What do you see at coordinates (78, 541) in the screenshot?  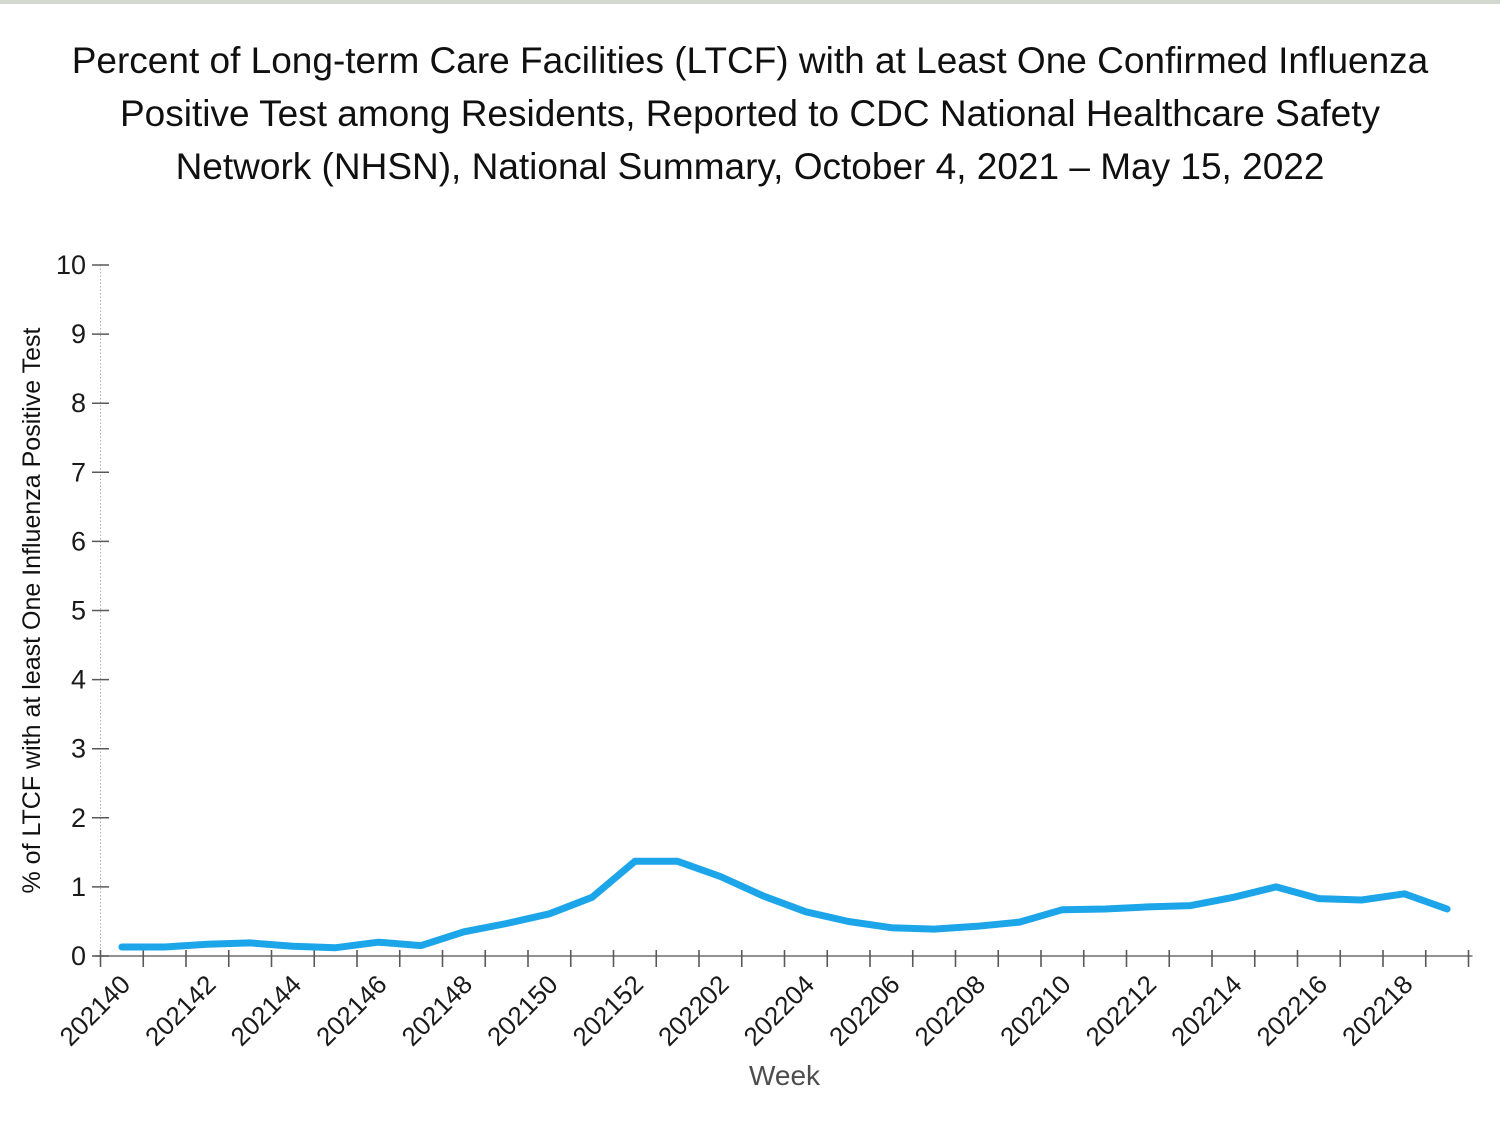 I see `y-tick-label: 6` at bounding box center [78, 541].